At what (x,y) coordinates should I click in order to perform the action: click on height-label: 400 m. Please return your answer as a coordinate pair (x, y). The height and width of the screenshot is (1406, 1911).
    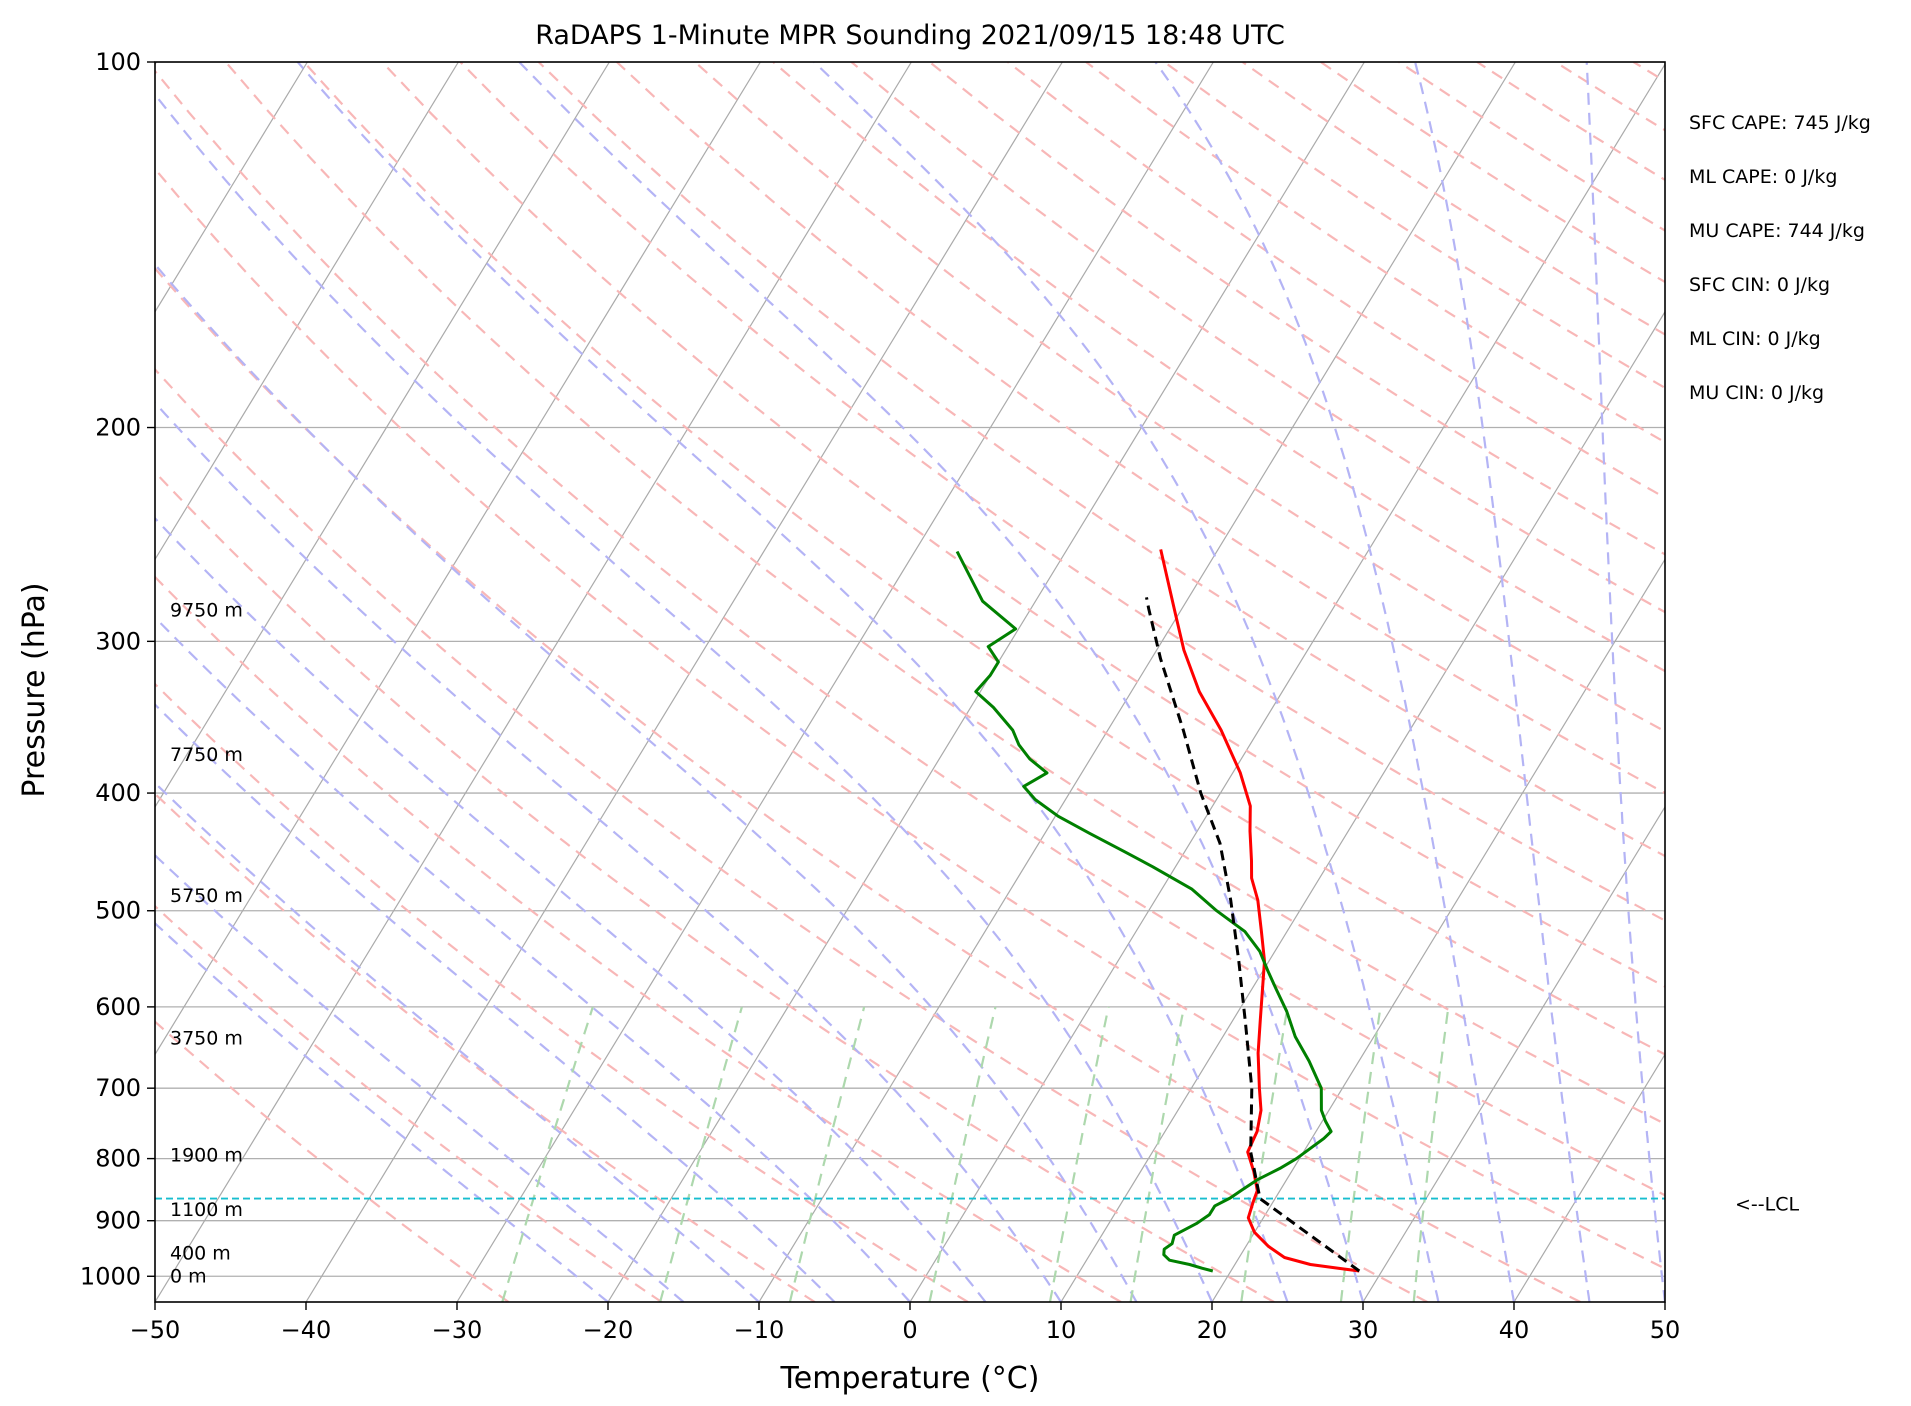
    Looking at the image, I should click on (200, 1254).